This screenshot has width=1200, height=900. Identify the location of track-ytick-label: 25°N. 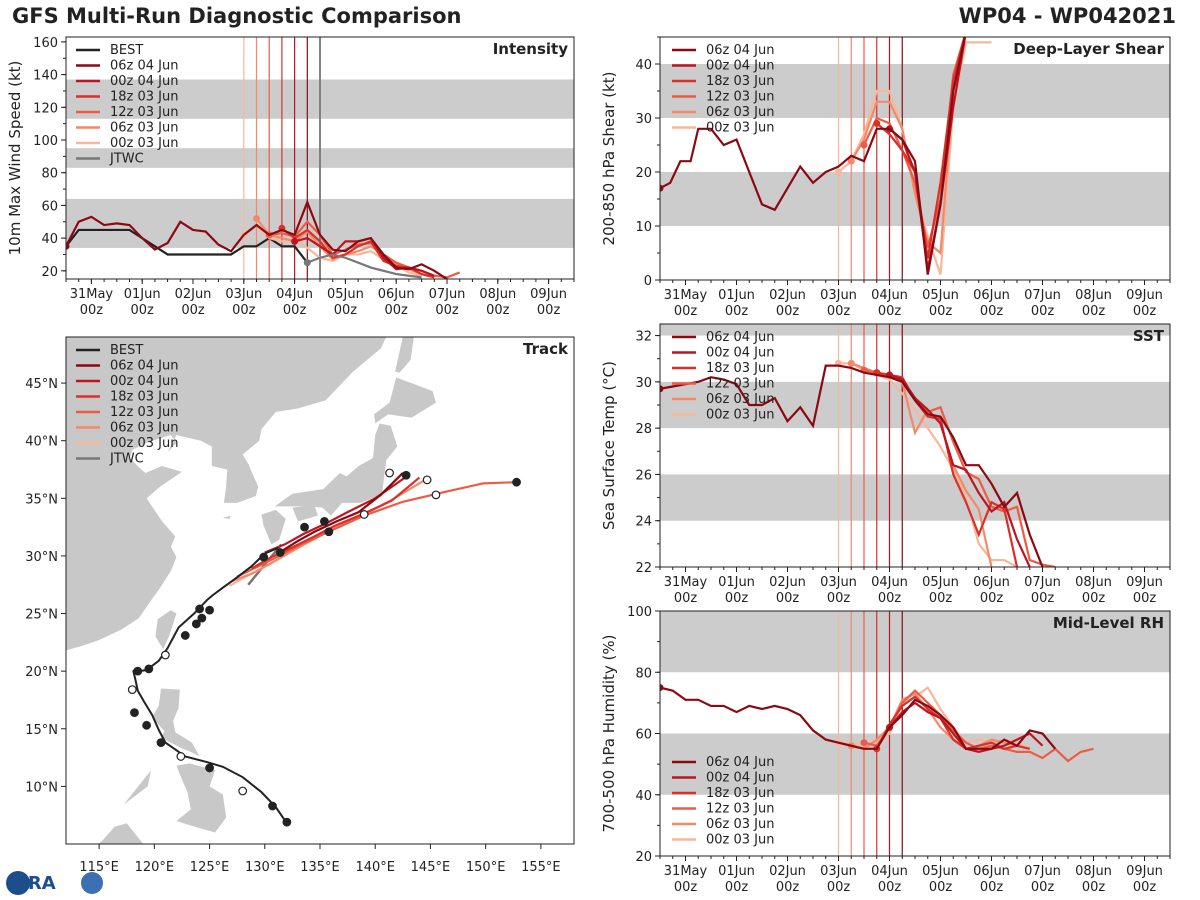
(41, 615).